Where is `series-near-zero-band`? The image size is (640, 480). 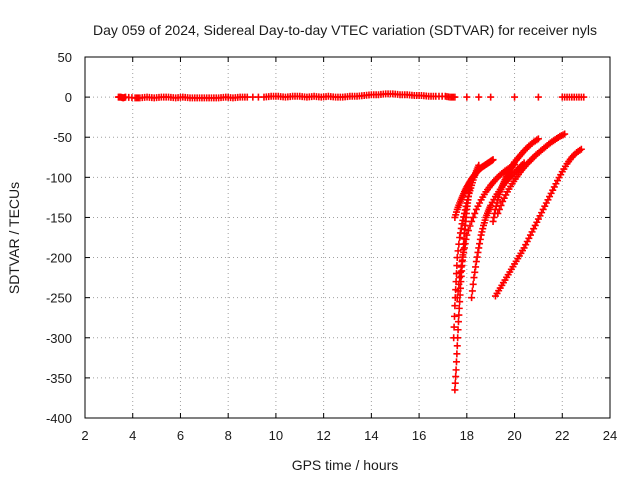
series-near-zero-band is located at coordinates (351, 96).